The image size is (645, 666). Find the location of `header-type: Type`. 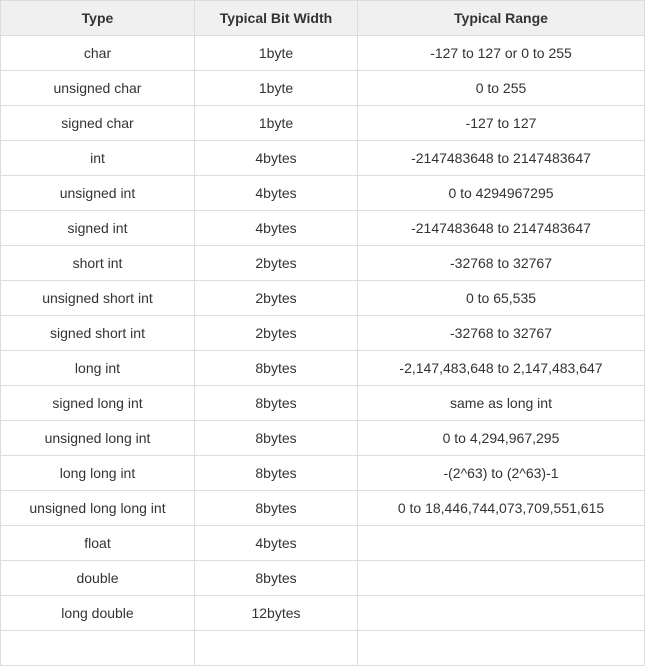

header-type: Type is located at coordinates (97, 18).